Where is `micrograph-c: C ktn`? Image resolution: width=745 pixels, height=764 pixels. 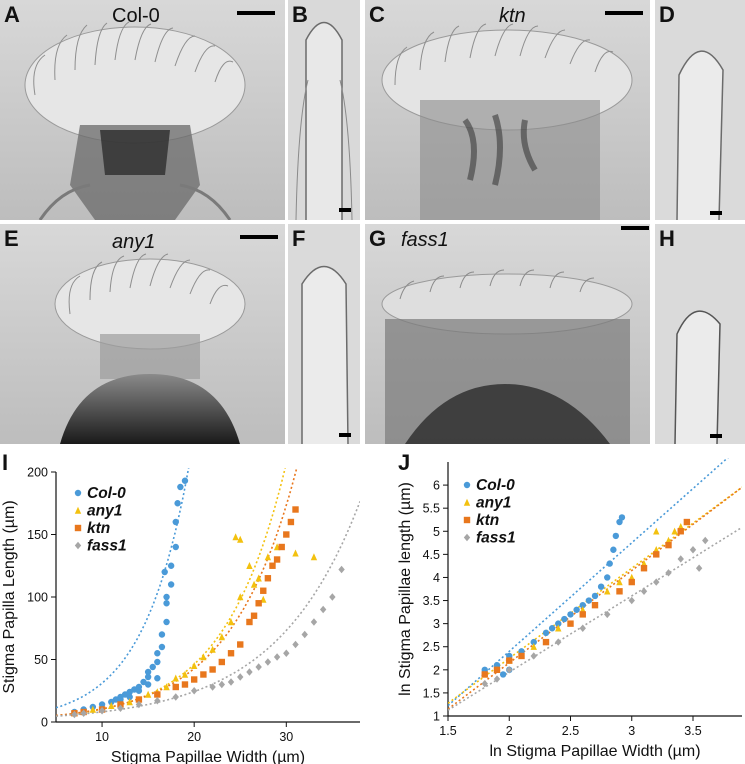
micrograph-c: C ktn is located at coordinates (507, 110).